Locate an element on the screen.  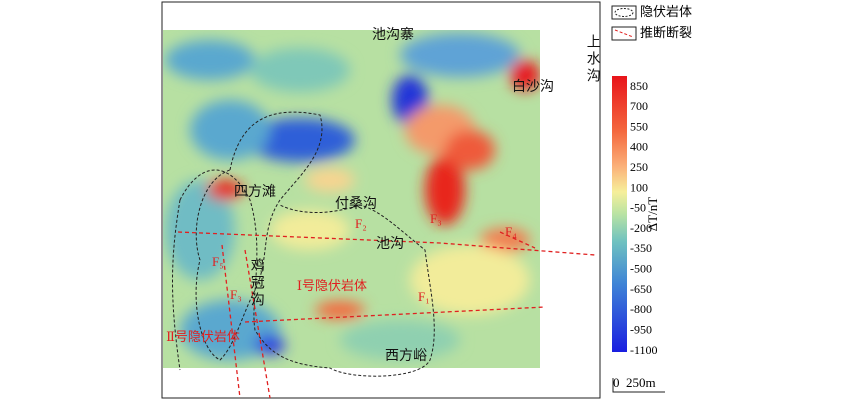
colorbar-tick-label: 550 is located at coordinates (639, 126).